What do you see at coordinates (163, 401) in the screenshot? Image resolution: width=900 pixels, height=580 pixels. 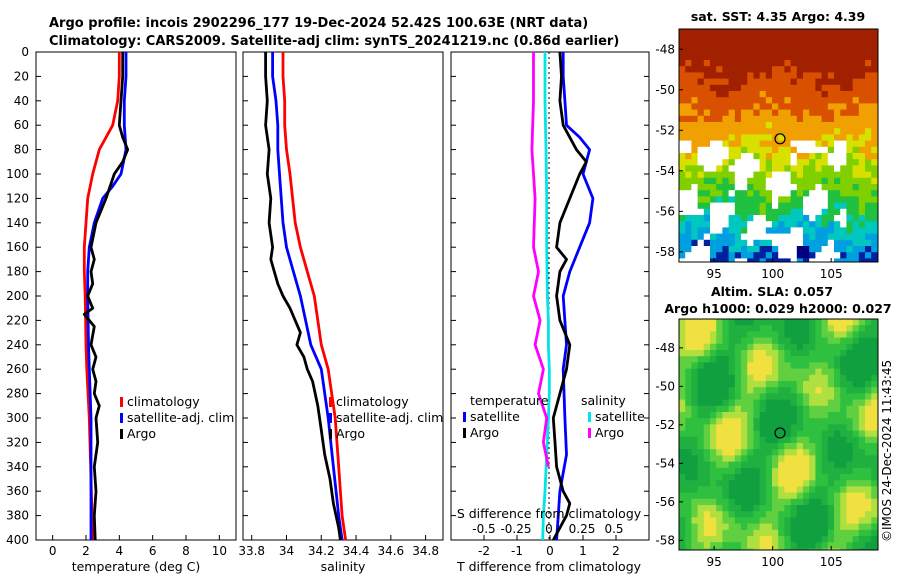 I see `legend-label-climatology: climatology` at bounding box center [163, 401].